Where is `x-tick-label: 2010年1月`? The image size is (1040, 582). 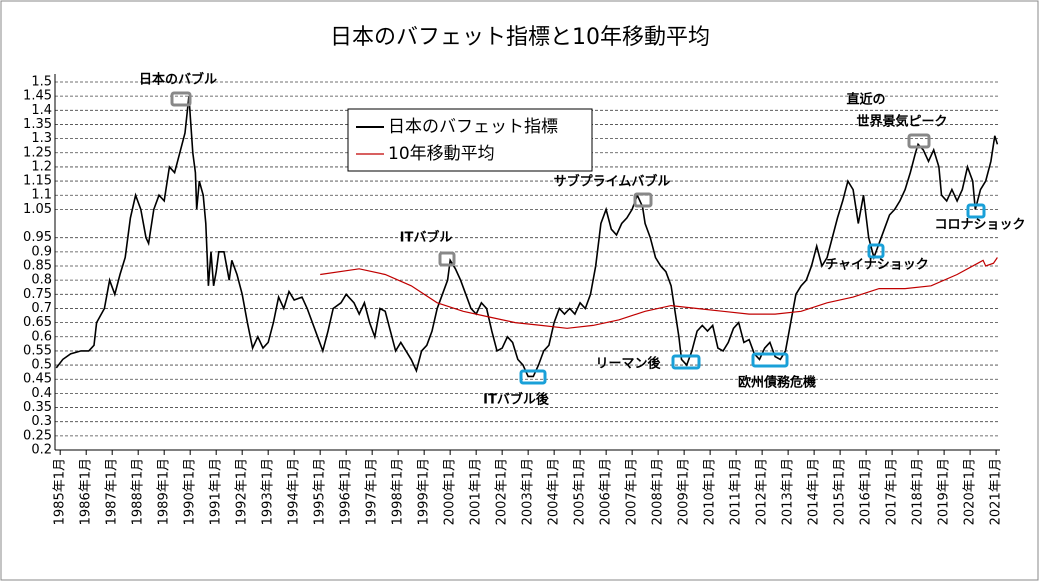
x-tick-label: 2010年1月 is located at coordinates (710, 491).